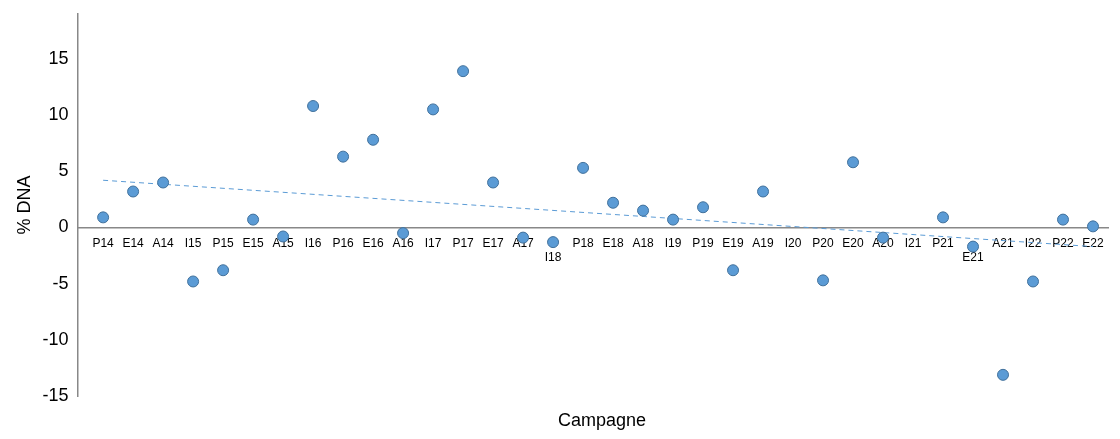 The width and height of the screenshot is (1120, 439). What do you see at coordinates (613, 243) in the screenshot?
I see `x-tick-label: E18` at bounding box center [613, 243].